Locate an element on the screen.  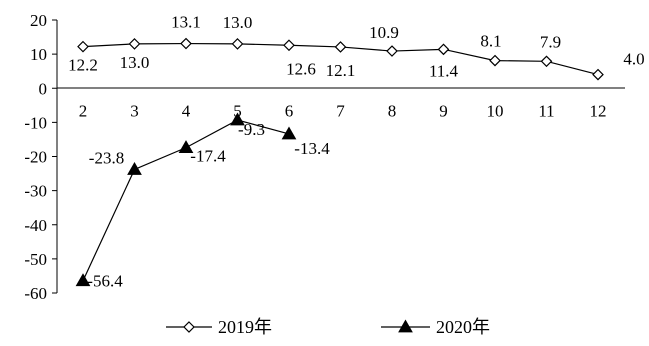
data-label: -56.4 is located at coordinates (105, 281).